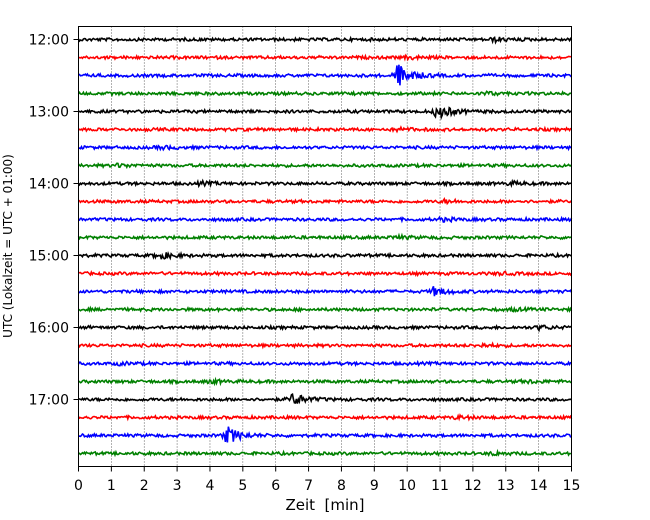  What do you see at coordinates (49, 401) in the screenshot?
I see `y-tick-label: 17:00` at bounding box center [49, 401].